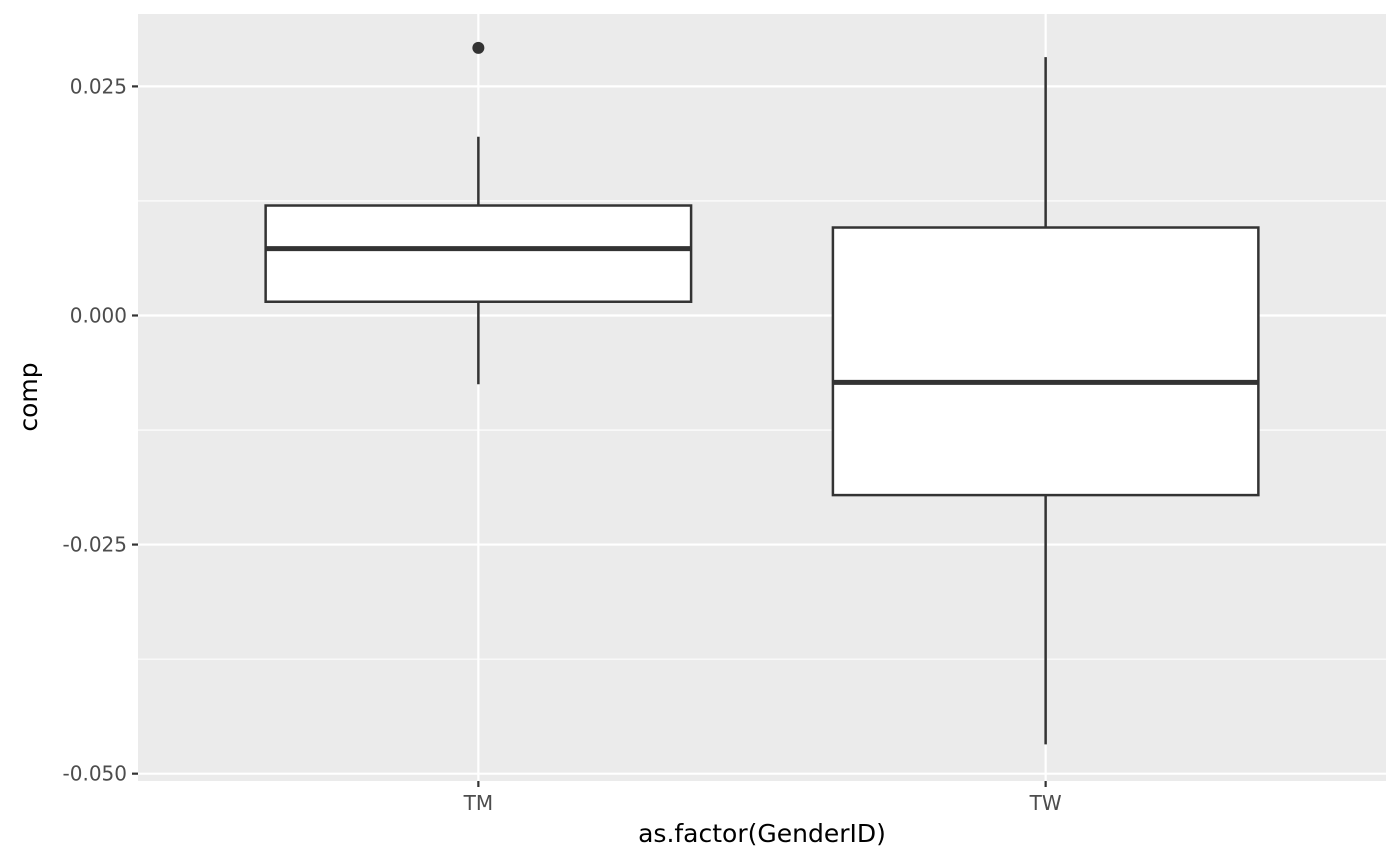 The width and height of the screenshot is (1400, 865). I want to click on box-group-tm, so click(478, 213).